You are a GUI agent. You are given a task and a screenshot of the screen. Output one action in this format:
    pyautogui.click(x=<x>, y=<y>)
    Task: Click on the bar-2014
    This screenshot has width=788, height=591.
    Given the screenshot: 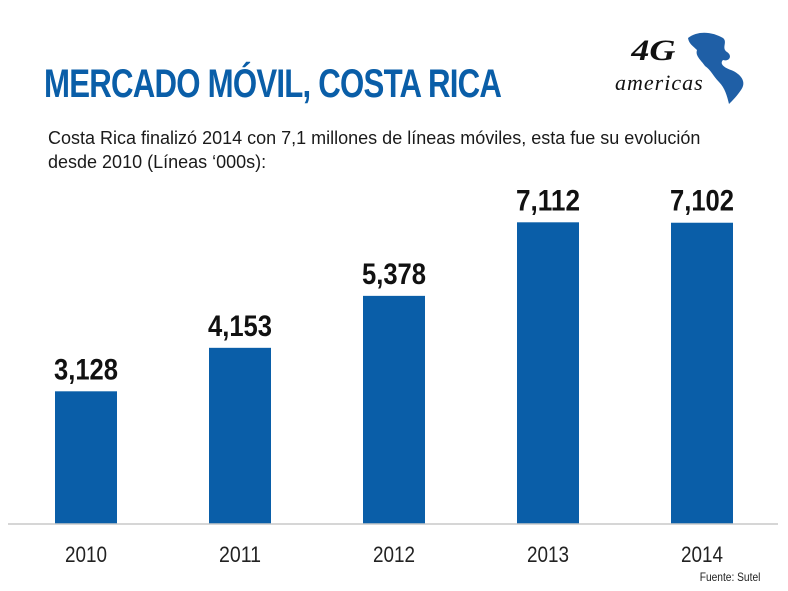 What is the action you would take?
    pyautogui.click(x=702, y=373)
    